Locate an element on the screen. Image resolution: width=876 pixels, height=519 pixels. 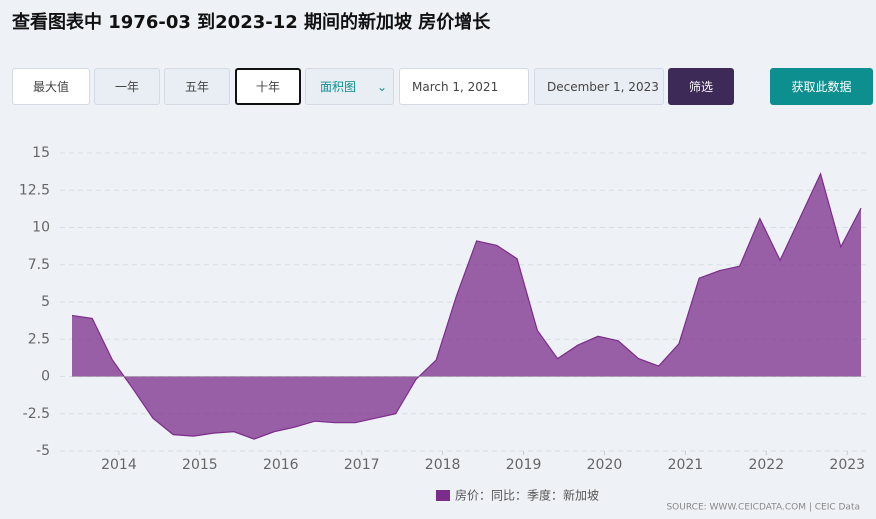
button: 十年 is located at coordinates (268, 86).